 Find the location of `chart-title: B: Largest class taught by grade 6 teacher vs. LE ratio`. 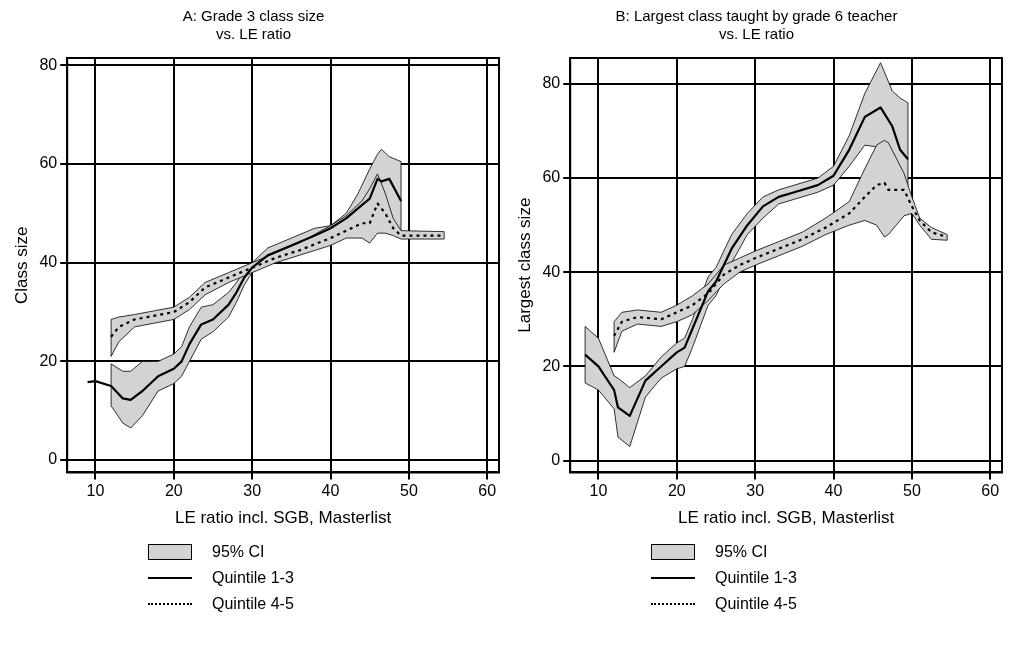

chart-title: B: Largest class taught by grade 6 teacher vs. LE ratio is located at coordinates (756, 25).